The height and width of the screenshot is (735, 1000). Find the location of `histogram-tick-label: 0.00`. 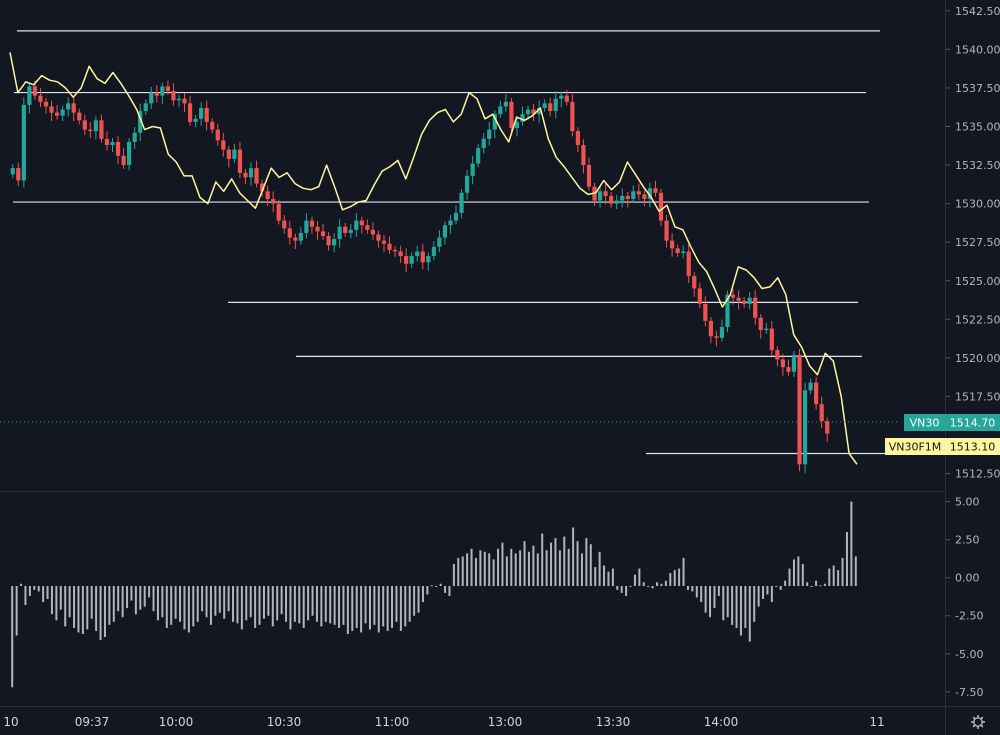

histogram-tick-label: 0.00 is located at coordinates (967, 578).